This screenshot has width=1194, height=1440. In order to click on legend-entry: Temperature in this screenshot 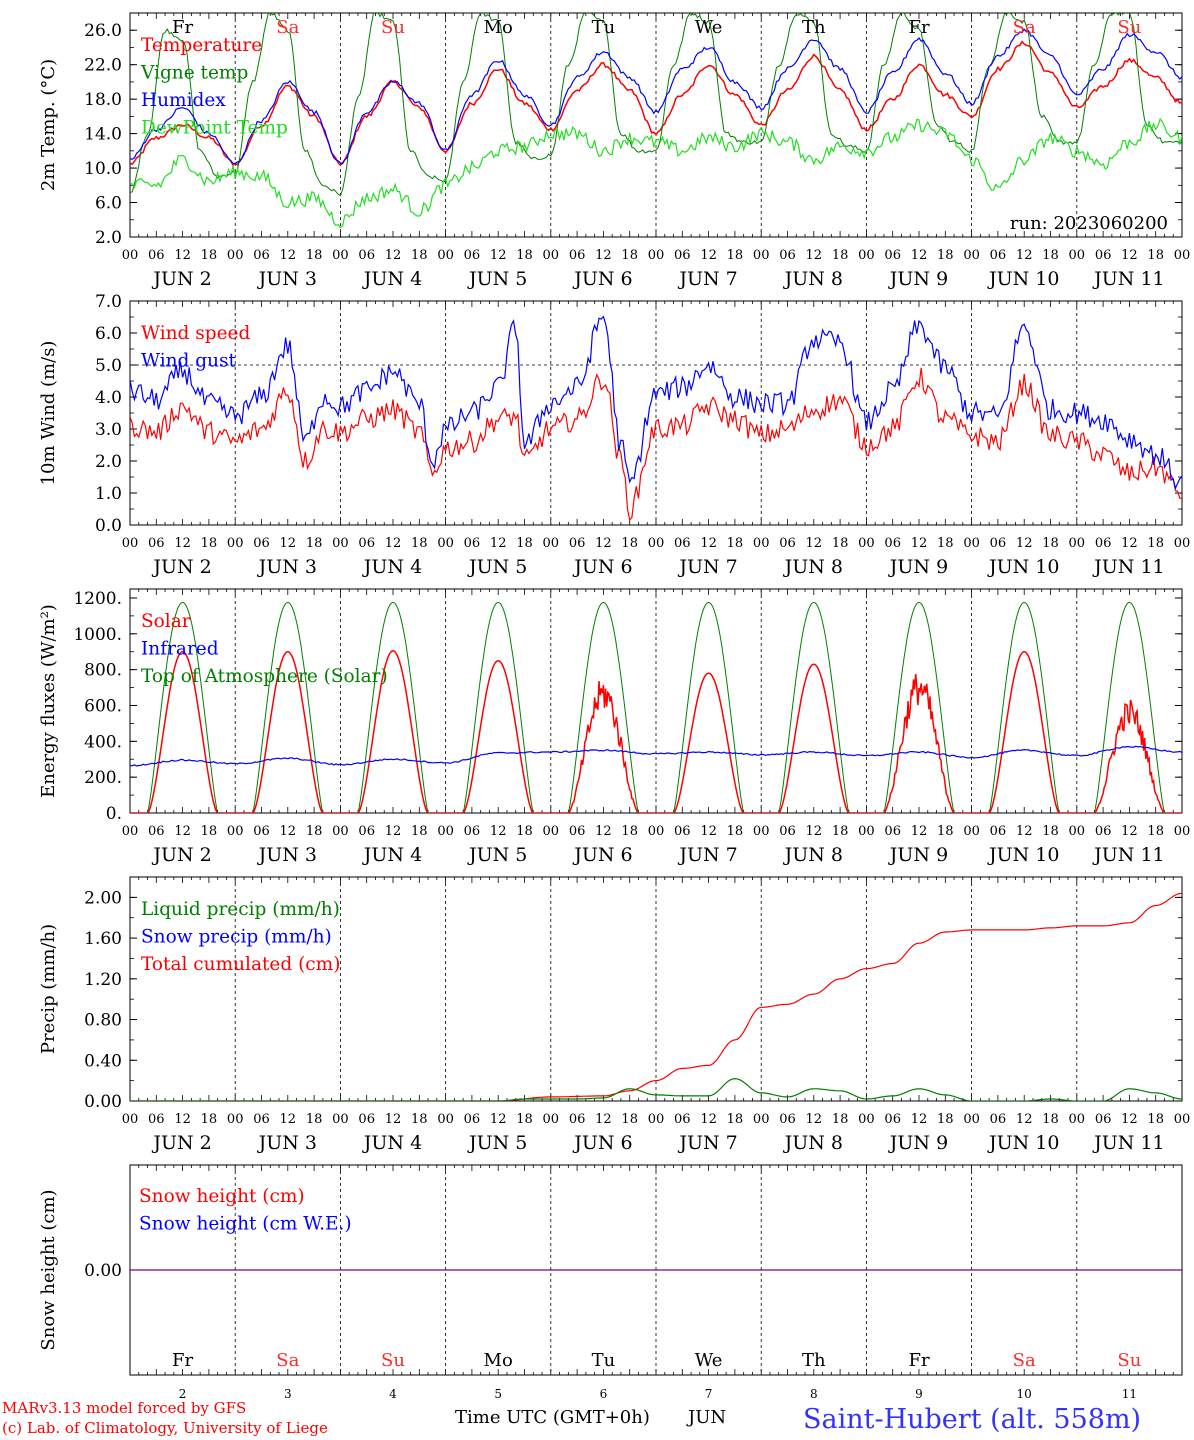, I will do `click(201, 45)`.